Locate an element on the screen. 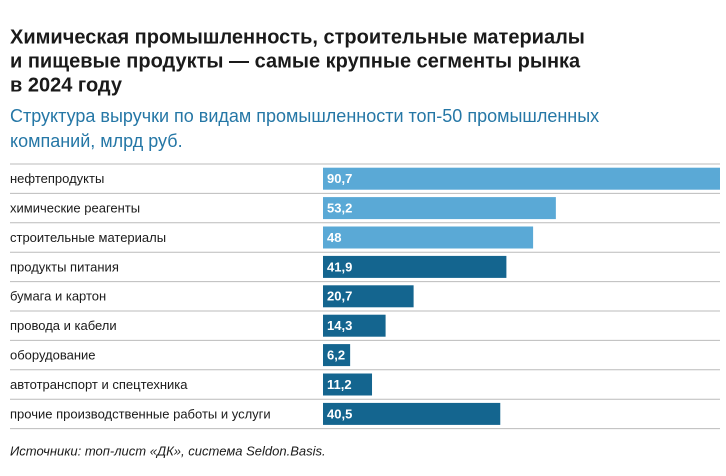  category-label: бумага и картон is located at coordinates (58, 296).